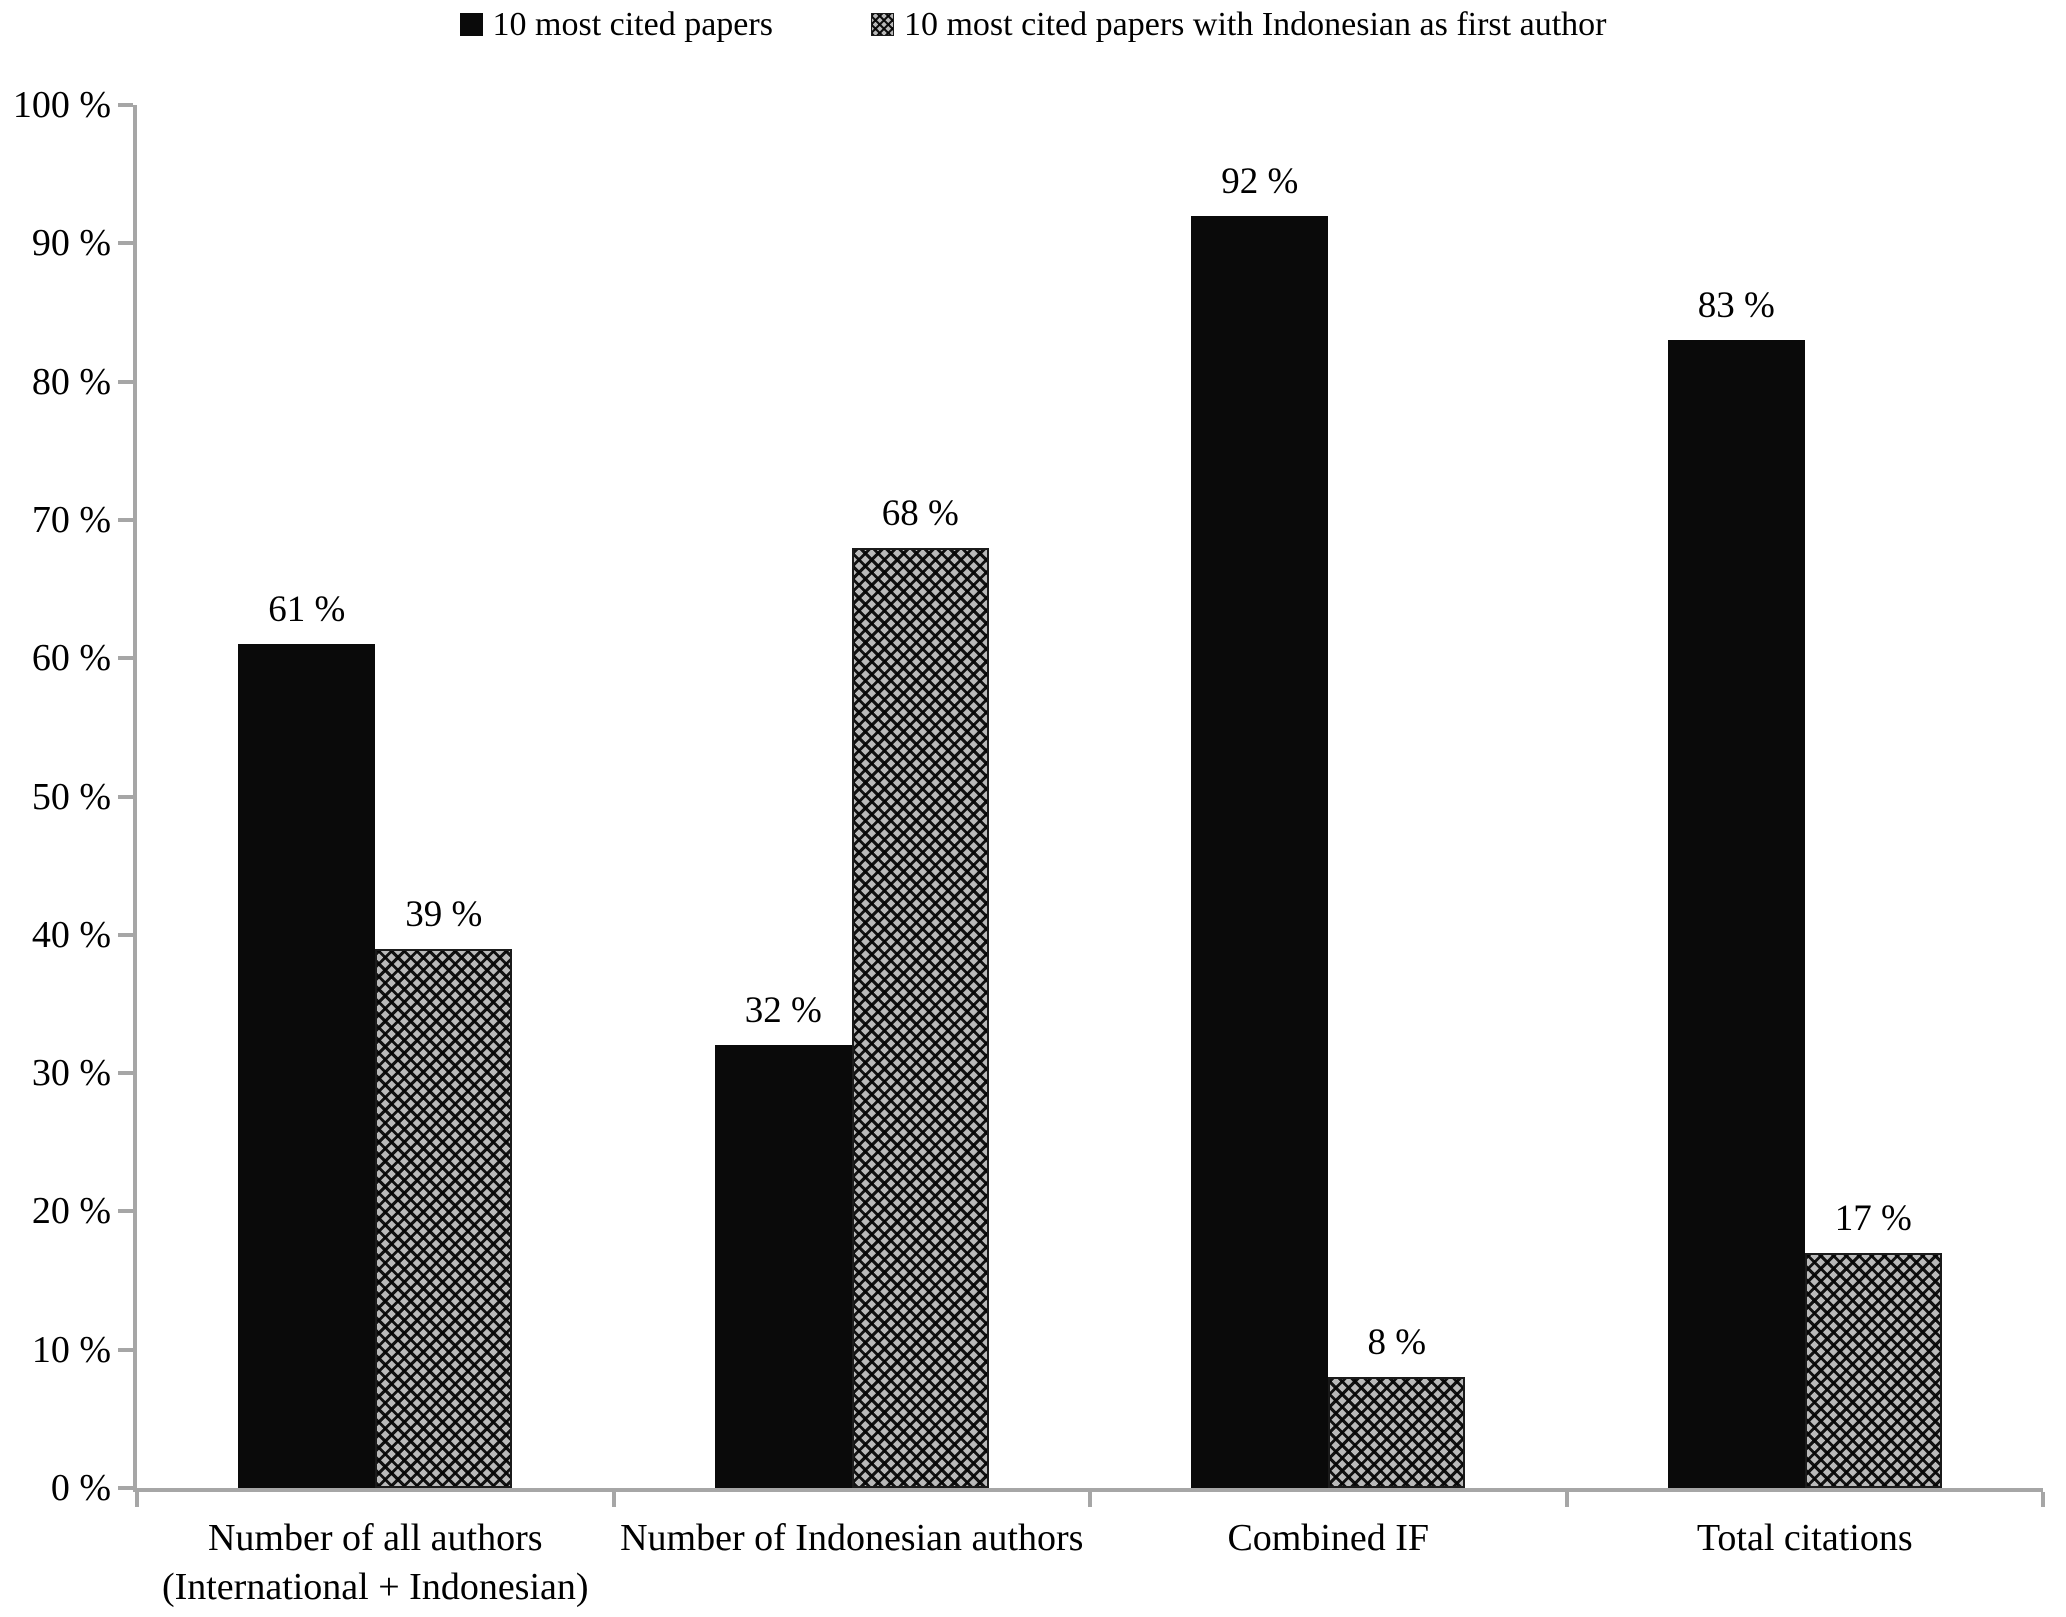  What do you see at coordinates (444, 796) in the screenshot?
I see `bar-slot: 39 %` at bounding box center [444, 796].